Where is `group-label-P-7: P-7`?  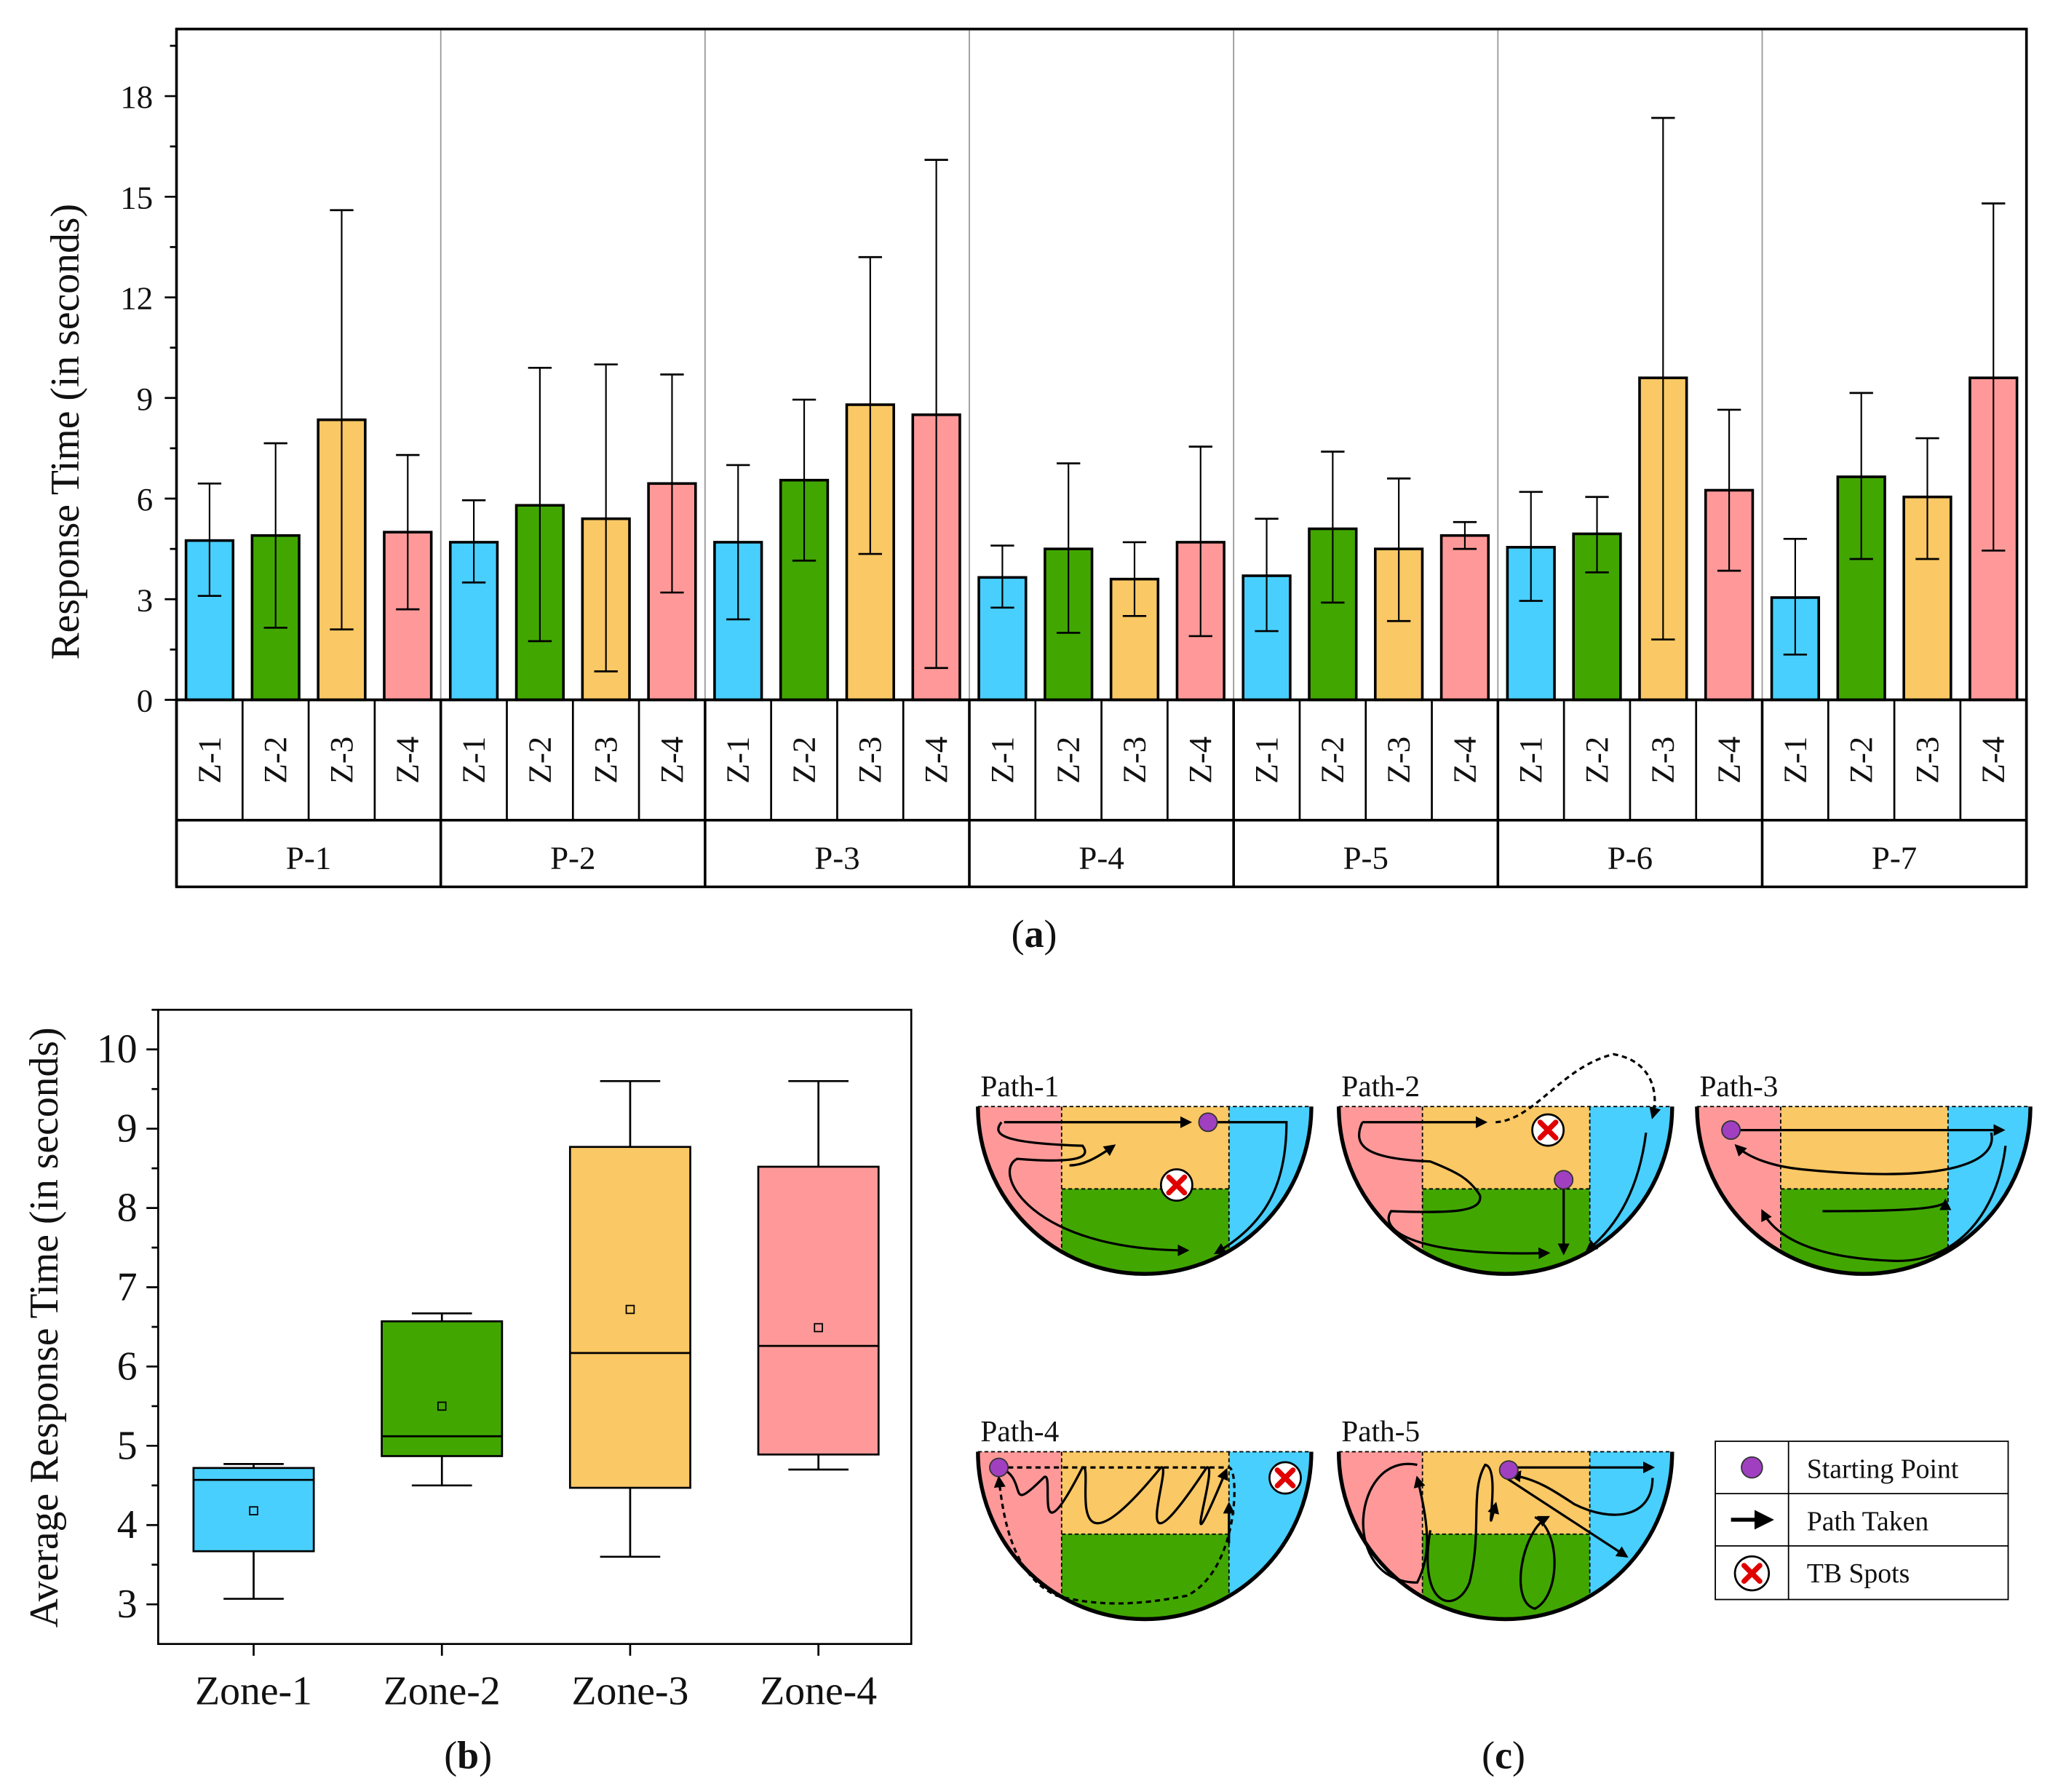
group-label-P-7: P-7 is located at coordinates (1895, 857).